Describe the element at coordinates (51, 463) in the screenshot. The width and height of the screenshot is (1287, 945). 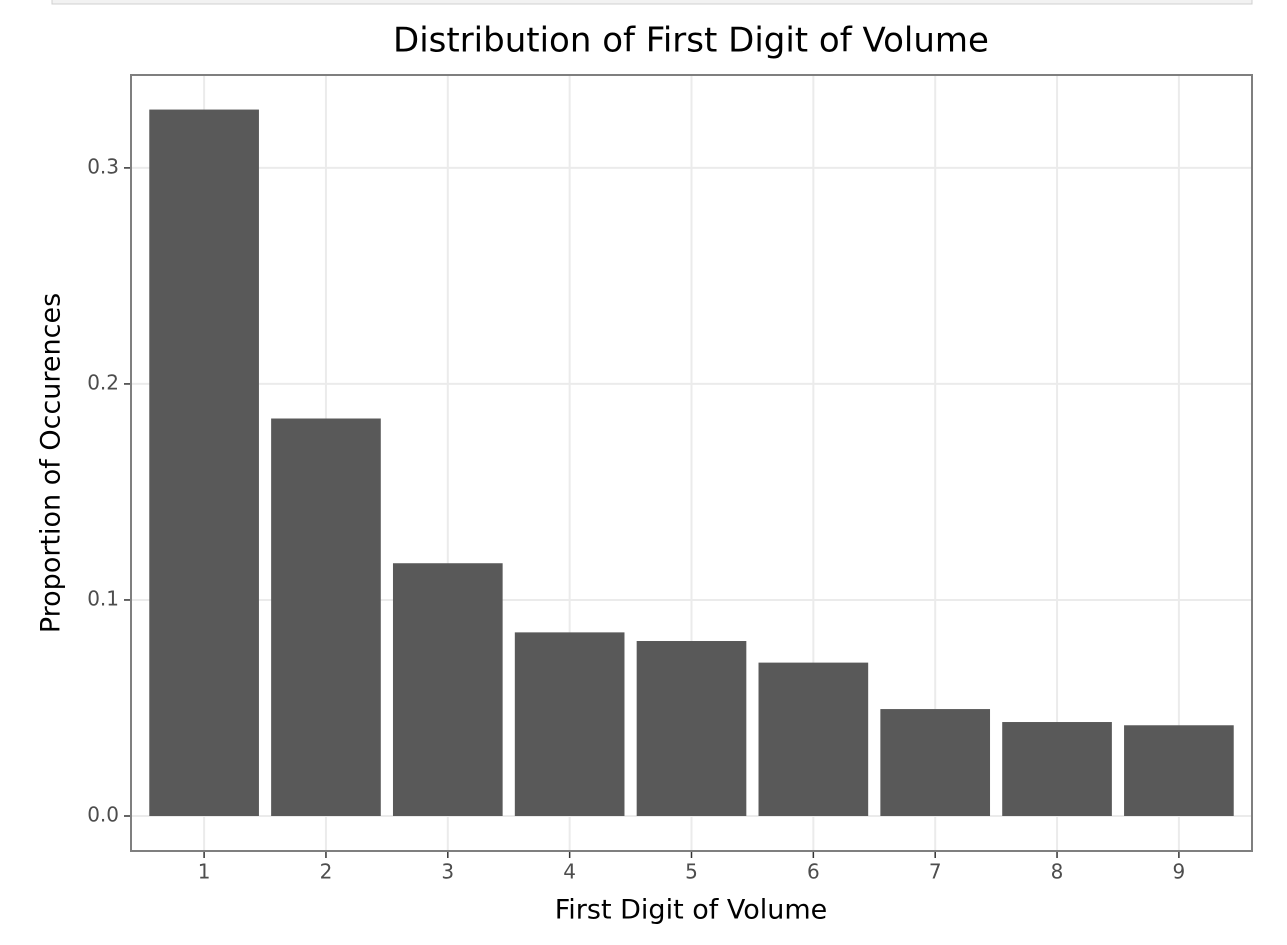
I see `y-axis-title: Proportion of Occurences` at that location.